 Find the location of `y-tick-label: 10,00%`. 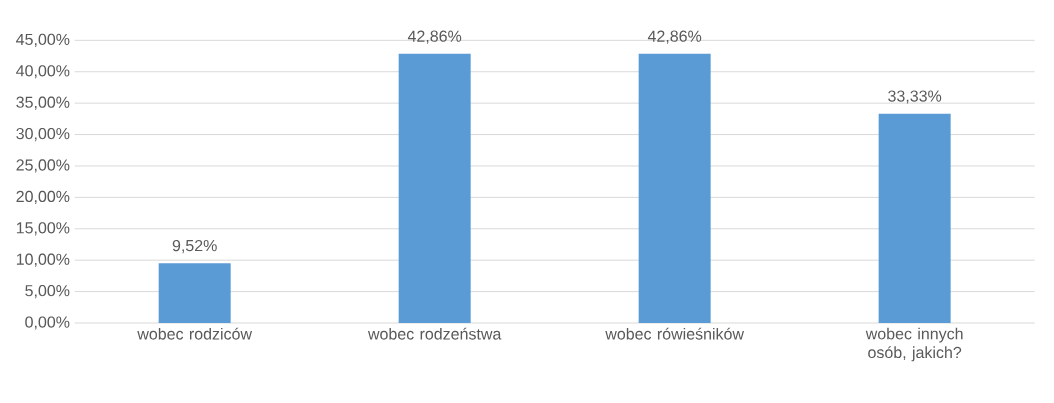

y-tick-label: 10,00% is located at coordinates (43, 260).